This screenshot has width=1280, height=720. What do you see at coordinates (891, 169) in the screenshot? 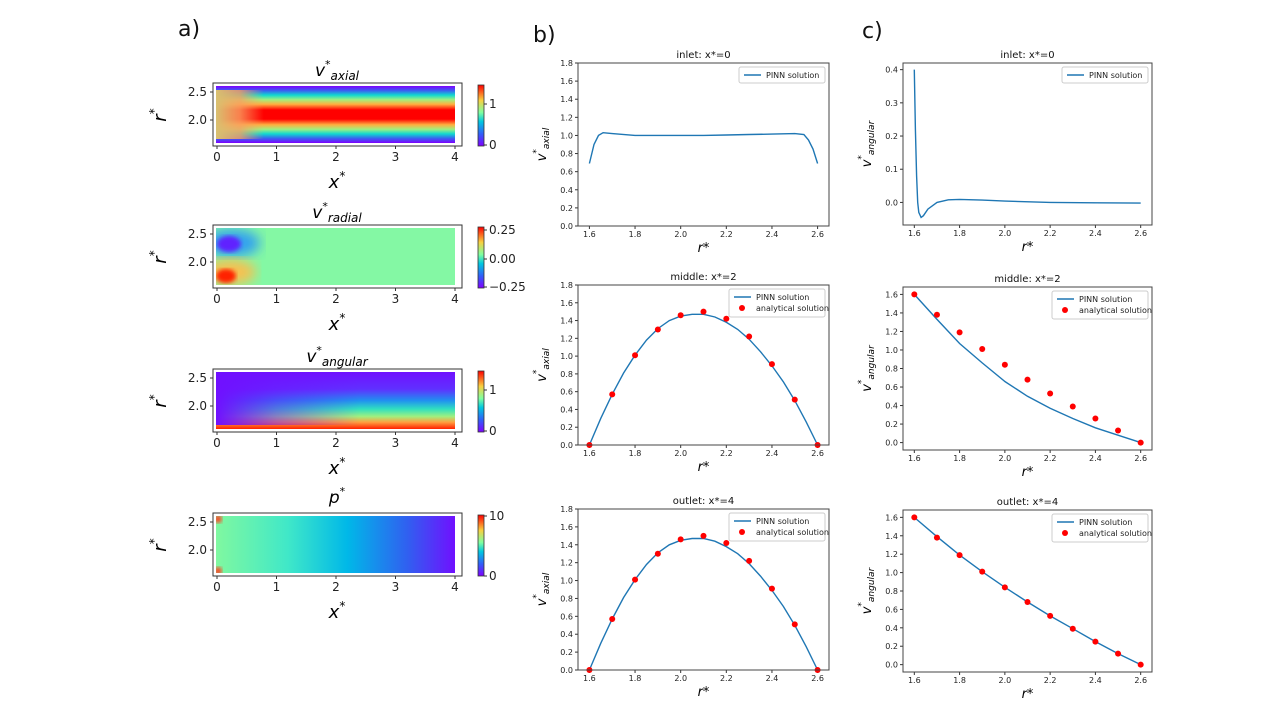
I see `y-tick-label: 0.1` at bounding box center [891, 169].